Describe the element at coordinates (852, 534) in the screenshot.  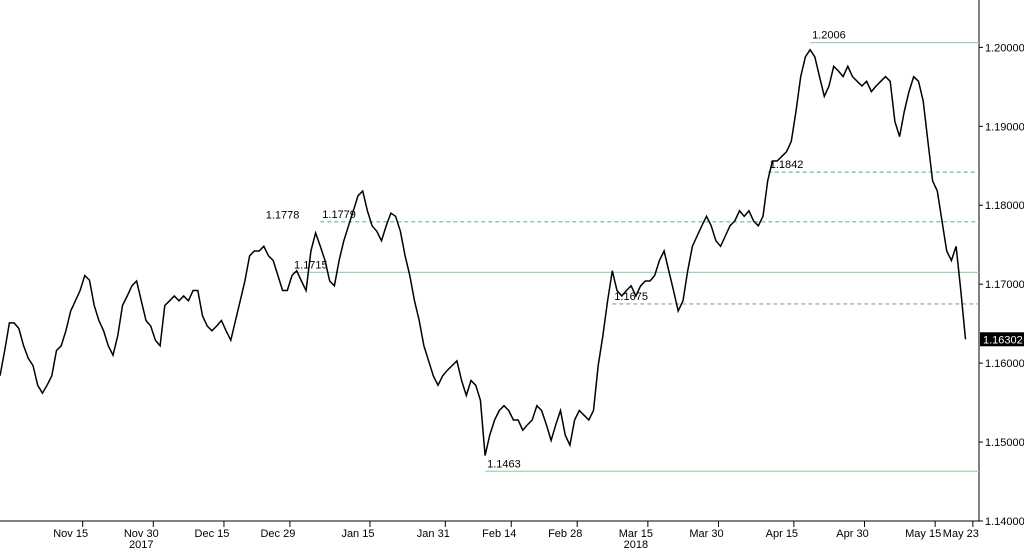
I see `x-tick-label: Apr 30` at that location.